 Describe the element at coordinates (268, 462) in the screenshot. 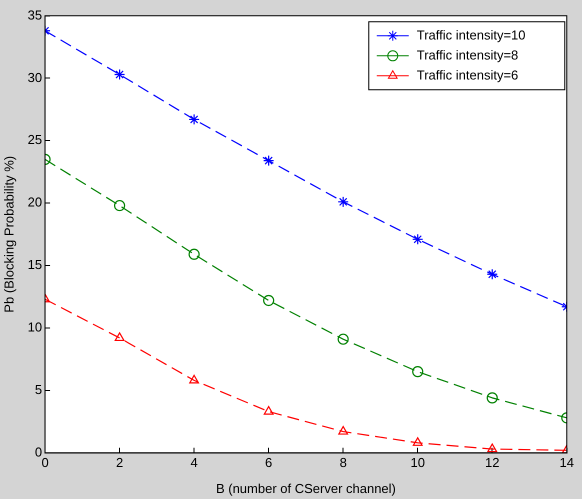

I see `x-tick-label: 6` at that location.